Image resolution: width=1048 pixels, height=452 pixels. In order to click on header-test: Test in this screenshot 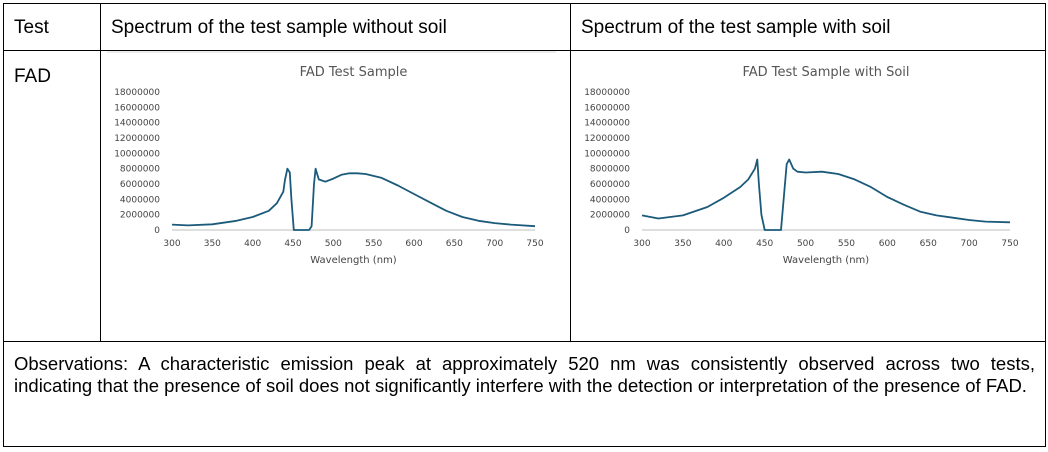, I will do `click(52, 27)`.